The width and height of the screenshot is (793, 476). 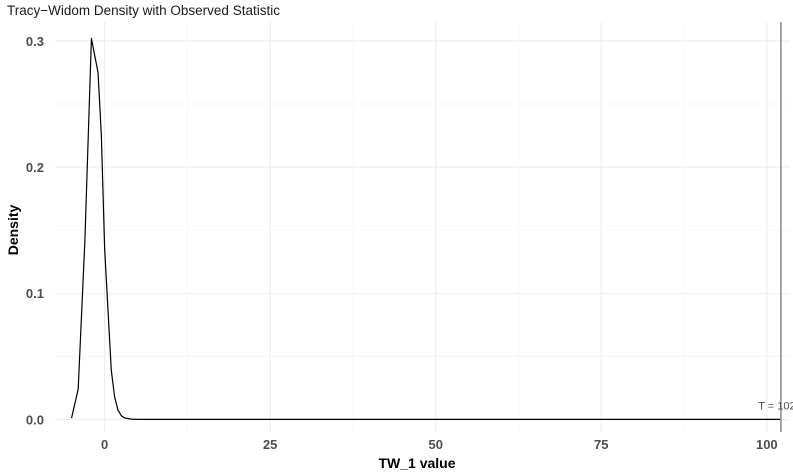 What do you see at coordinates (775, 227) in the screenshot?
I see `reference-line-group: T = 102.13` at bounding box center [775, 227].